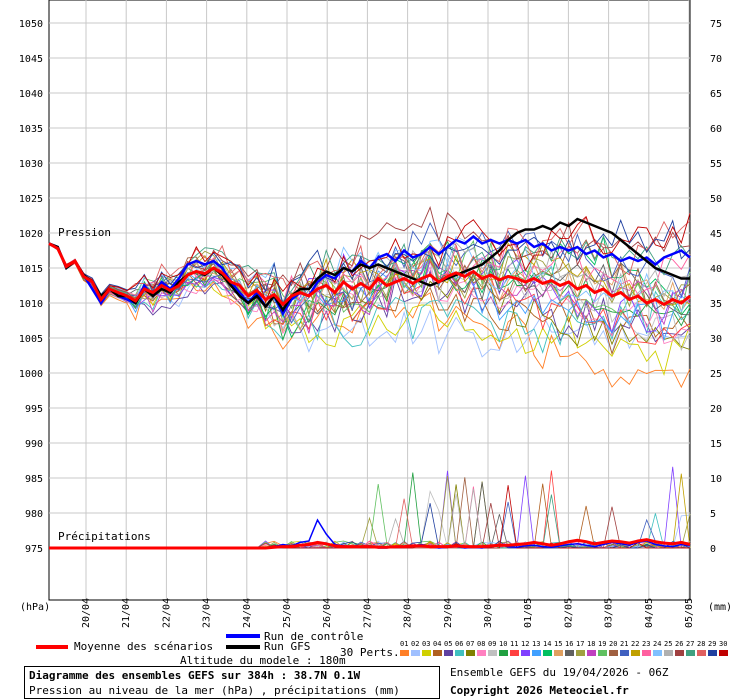  Describe the element at coordinates (35, 607) in the screenshot. I see `left-axis-label: (hPa)` at that location.